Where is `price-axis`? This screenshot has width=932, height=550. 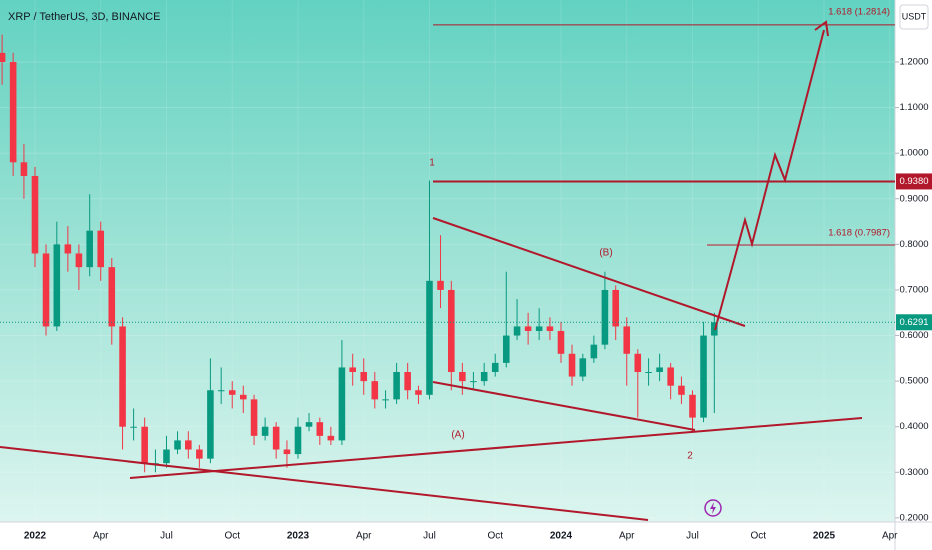
price-axis is located at coordinates (913, 275).